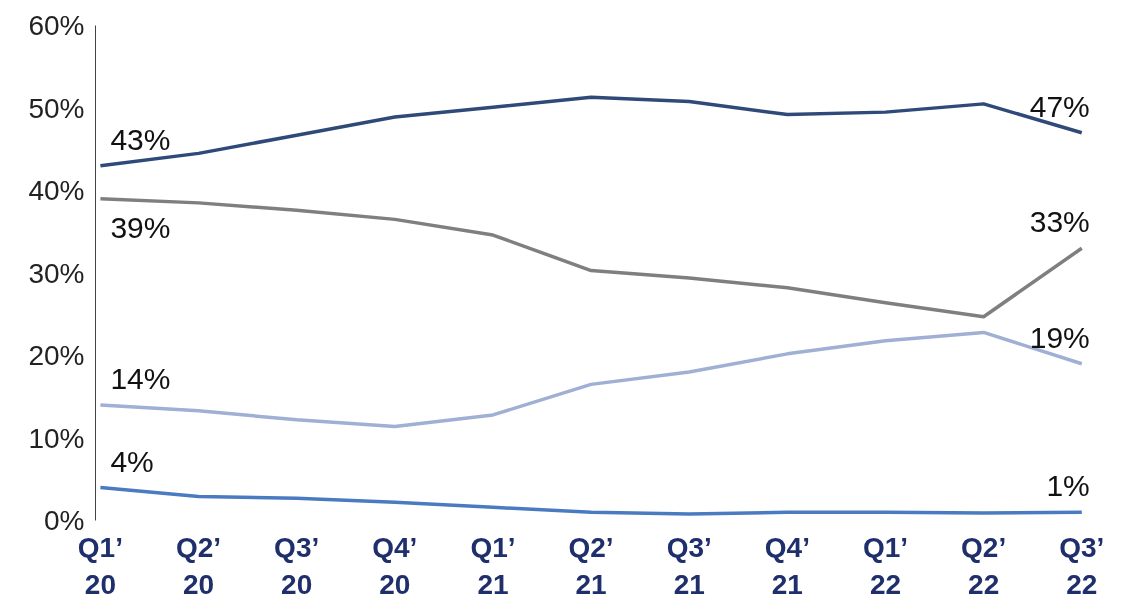 This screenshot has width=1126, height=602. I want to click on x-tick-label: Q3’ 21, so click(689, 565).